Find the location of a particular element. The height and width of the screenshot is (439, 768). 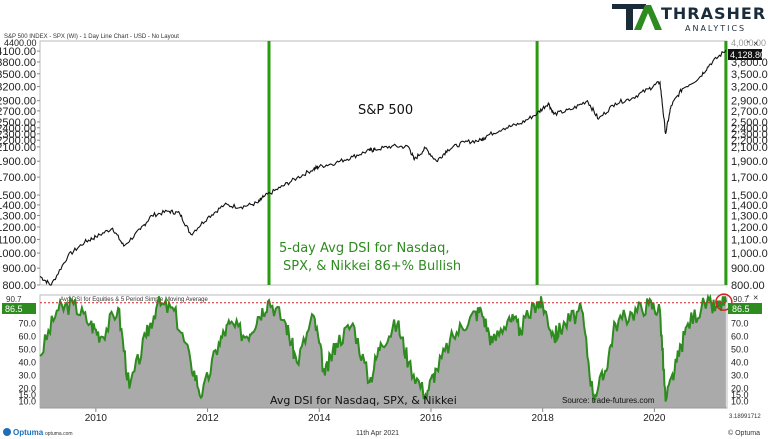

price-tick-label: 2200.00 is located at coordinates (18, 141).